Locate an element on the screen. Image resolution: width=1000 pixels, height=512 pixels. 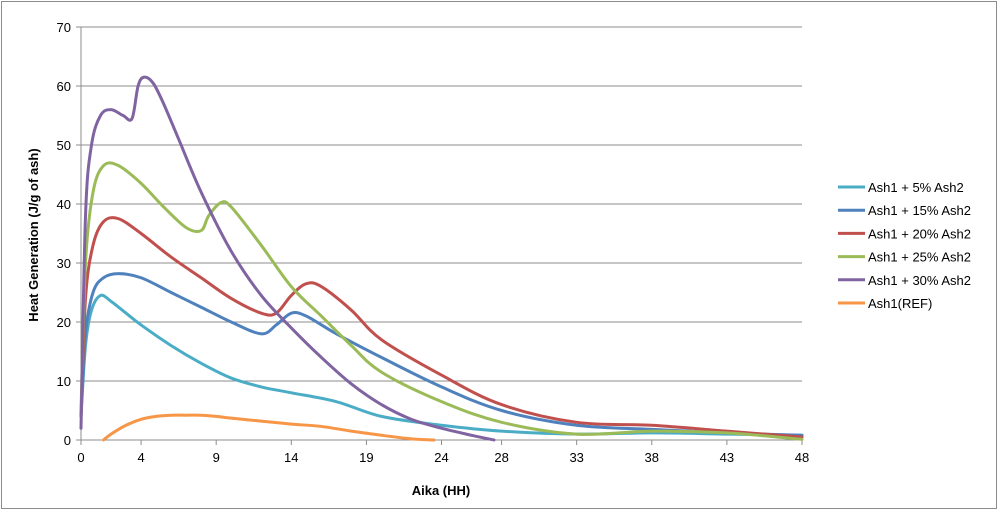
x-tick-label: 38 is located at coordinates (652, 457).